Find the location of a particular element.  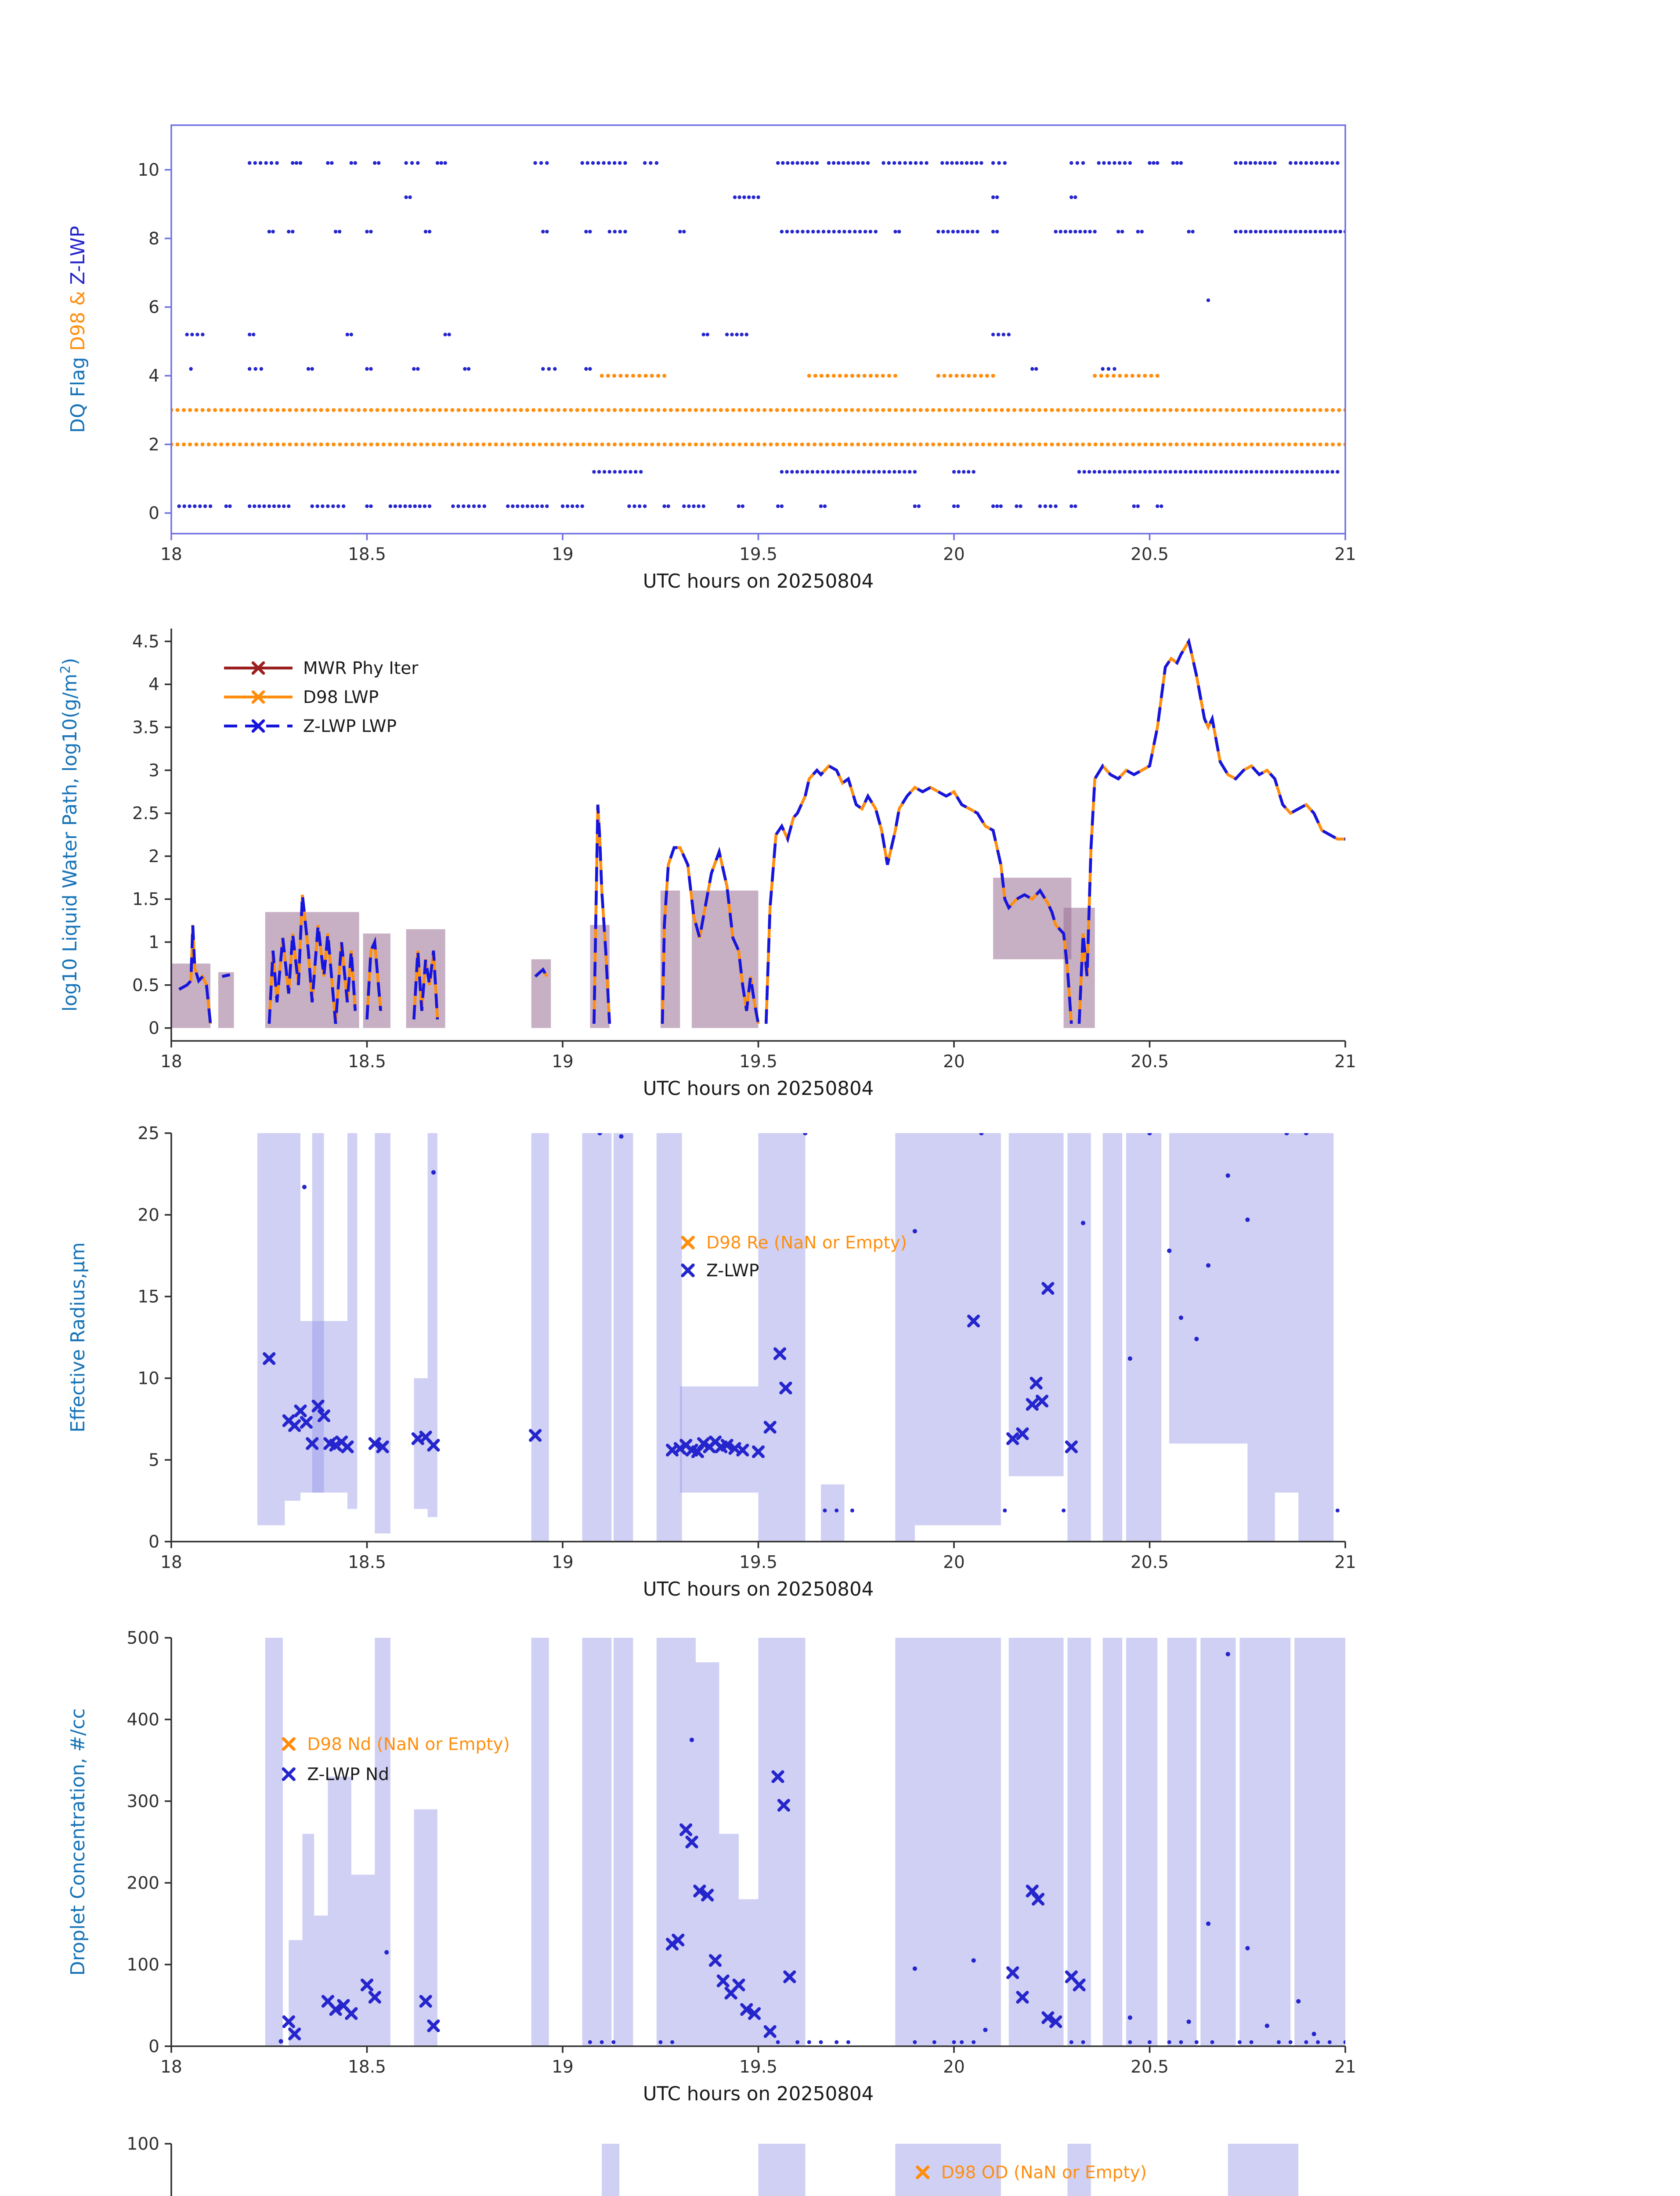

plot-area-dq-flag is located at coordinates (758, 334).